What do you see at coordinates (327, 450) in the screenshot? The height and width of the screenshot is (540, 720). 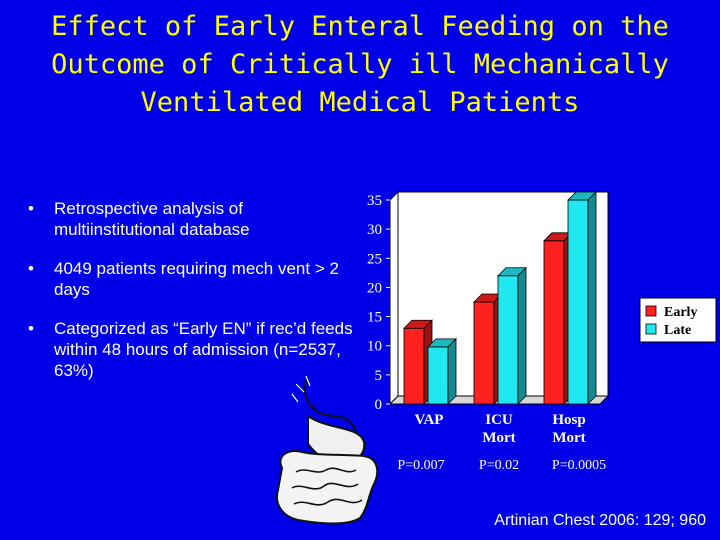 I see `gastrointestinal-tract-icon` at bounding box center [327, 450].